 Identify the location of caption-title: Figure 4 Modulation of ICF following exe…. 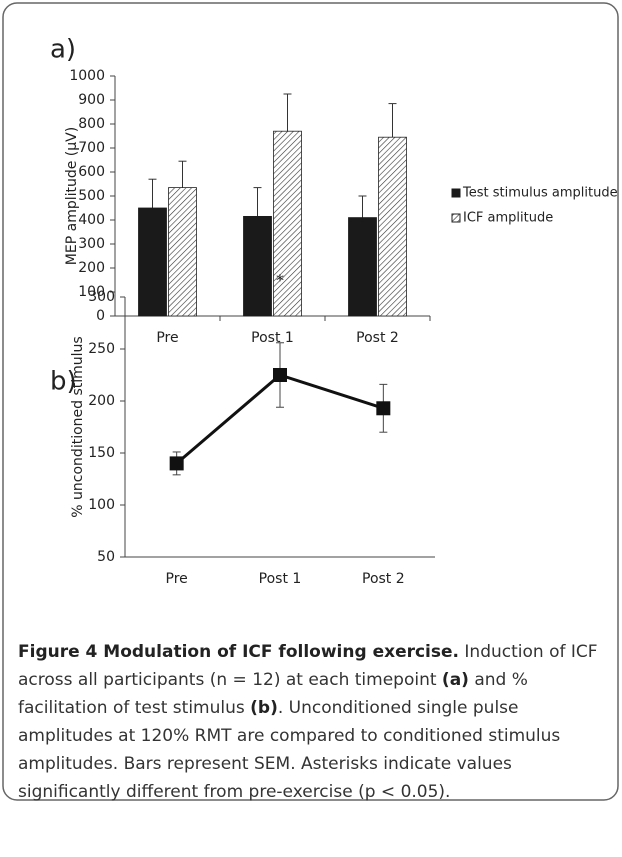
(238, 652).